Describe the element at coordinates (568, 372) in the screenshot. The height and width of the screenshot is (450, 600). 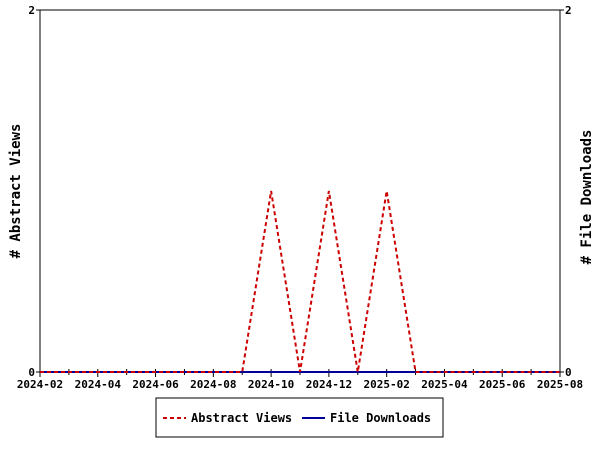
I see `y-tick-label-right: 0` at that location.